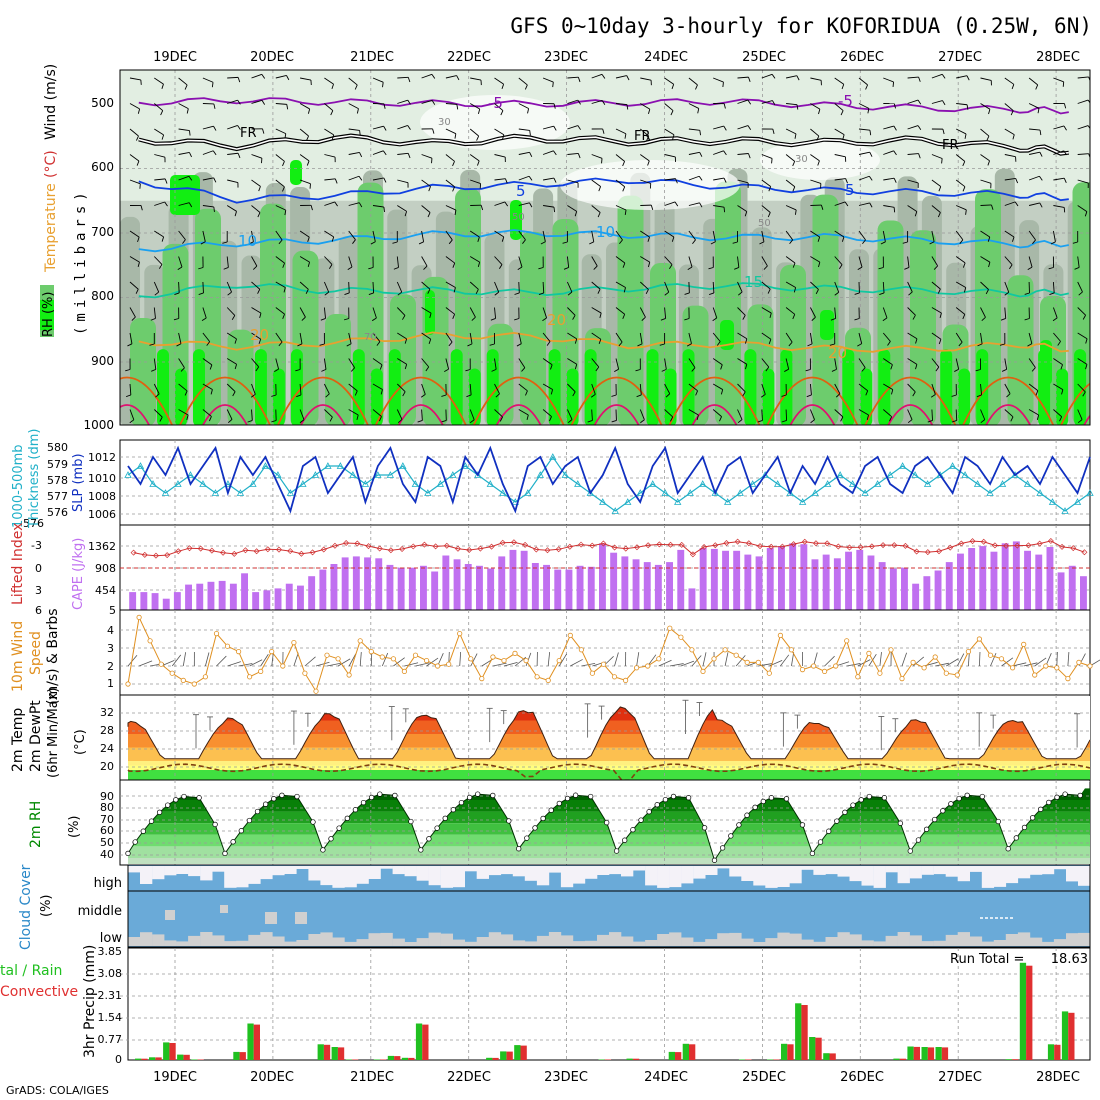 Image resolution: width=1100 pixels, height=1100 pixels. Describe the element at coordinates (47, 315) in the screenshot. I see `rh-legend-swatch` at that location.